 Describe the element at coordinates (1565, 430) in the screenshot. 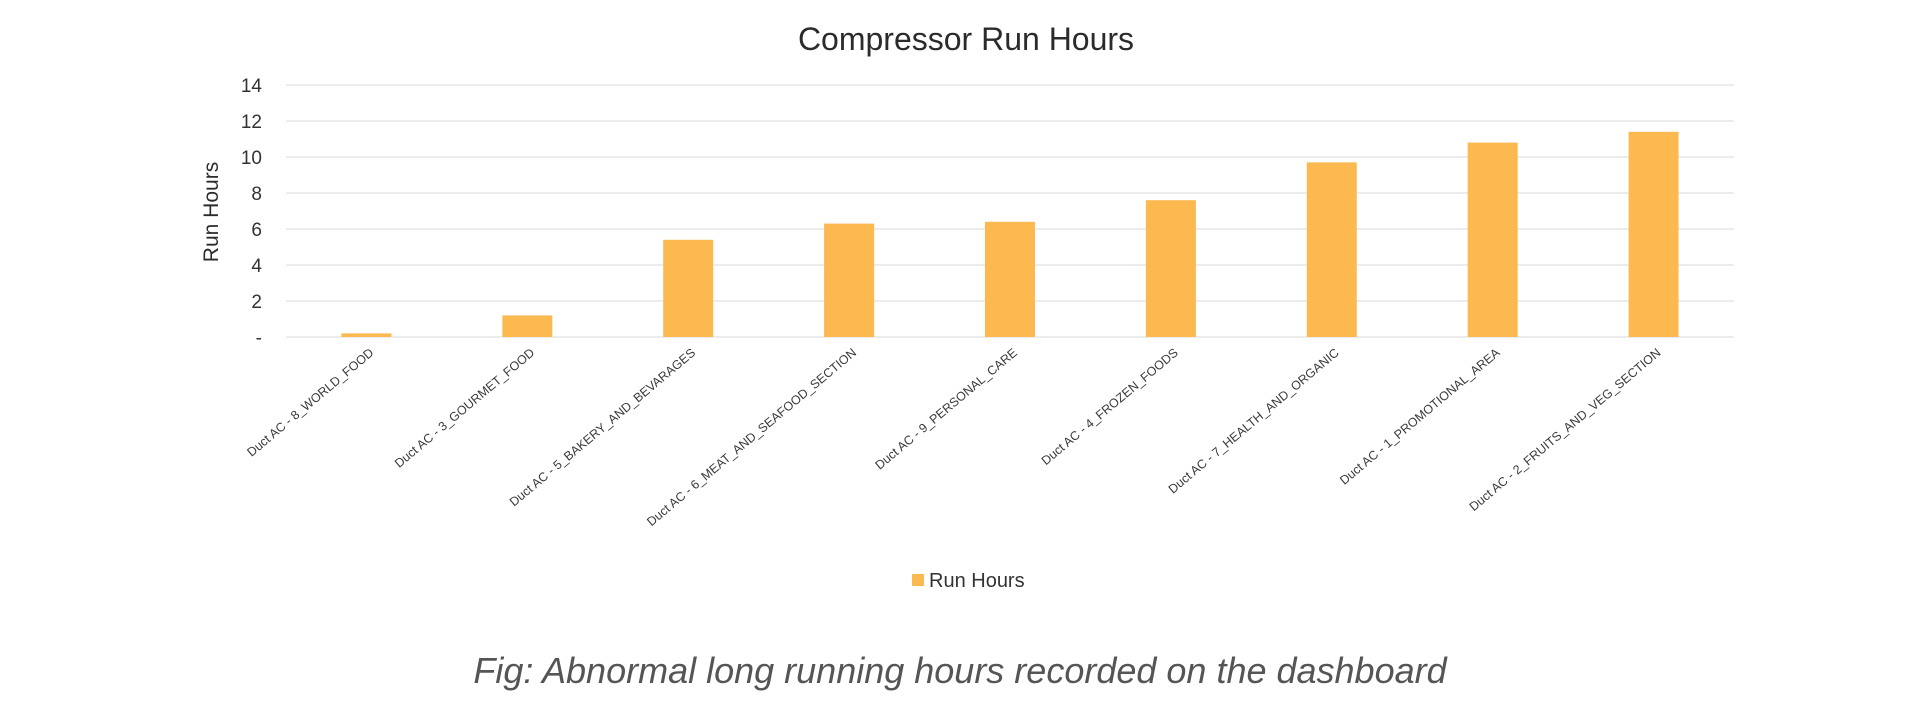

I see `x-category-label: Duct AC - 2_FRUITS_AND_VEG_SECTION` at that location.